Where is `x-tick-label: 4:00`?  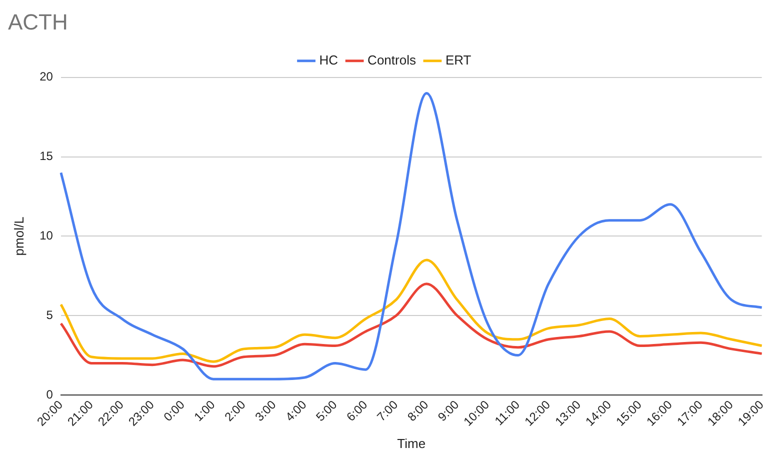 x-tick-label: 4:00 is located at coordinates (296, 410).